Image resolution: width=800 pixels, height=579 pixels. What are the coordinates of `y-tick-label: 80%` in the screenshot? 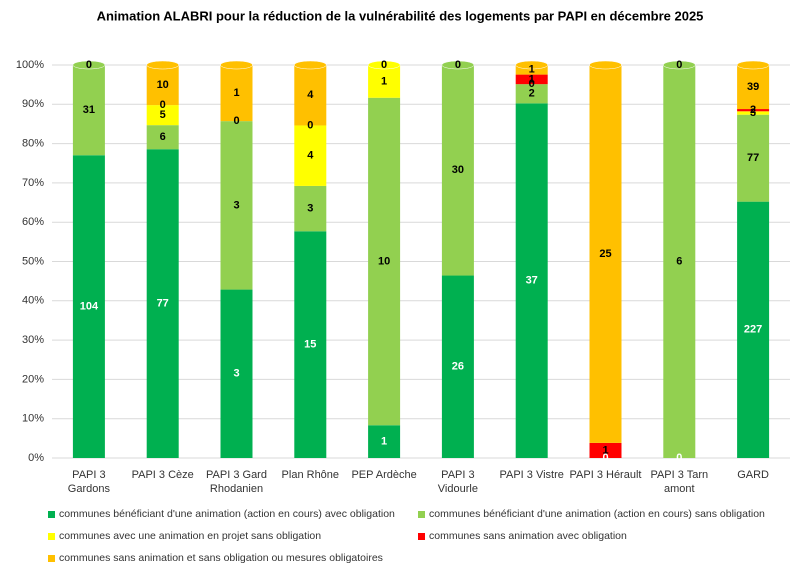 It's located at (33, 144).